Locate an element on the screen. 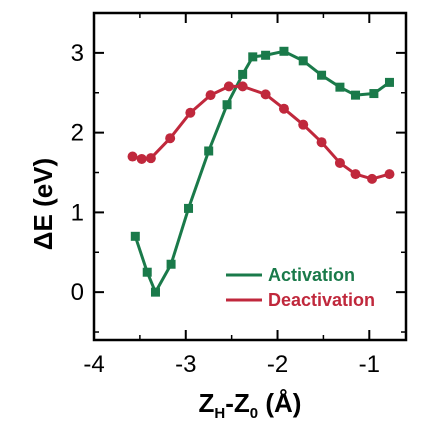 The width and height of the screenshot is (436, 426). x-tick-label: -4 is located at coordinates (93, 364).